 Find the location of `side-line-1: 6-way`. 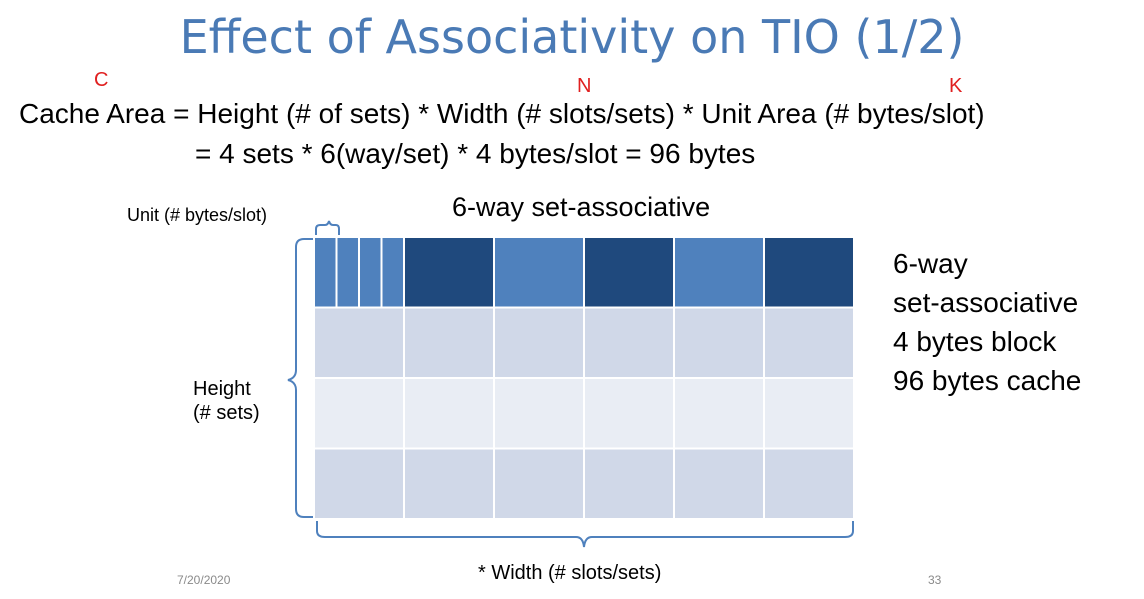

side-line-1: 6-way is located at coordinates (930, 263).